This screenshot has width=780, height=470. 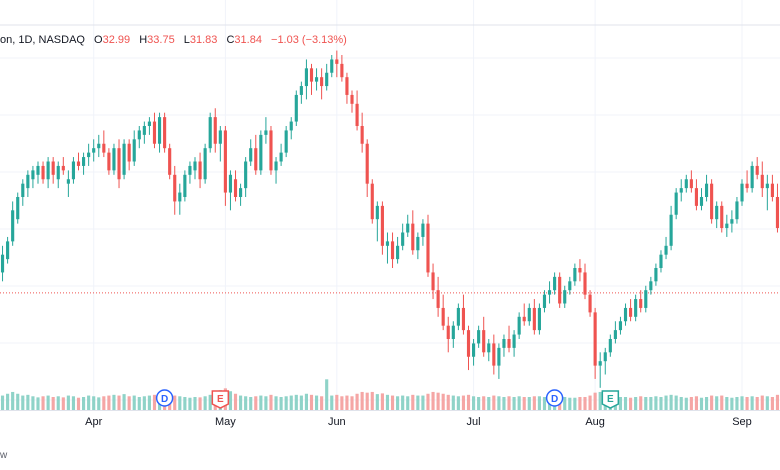 What do you see at coordinates (474, 422) in the screenshot?
I see `x-tick-label: Jul` at bounding box center [474, 422].